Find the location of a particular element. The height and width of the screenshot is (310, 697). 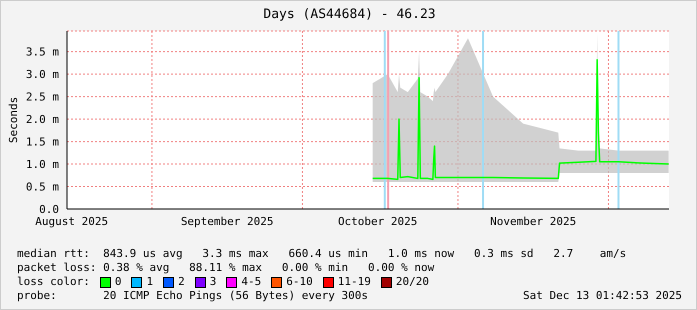

legend-label: 0 is located at coordinates (118, 282).